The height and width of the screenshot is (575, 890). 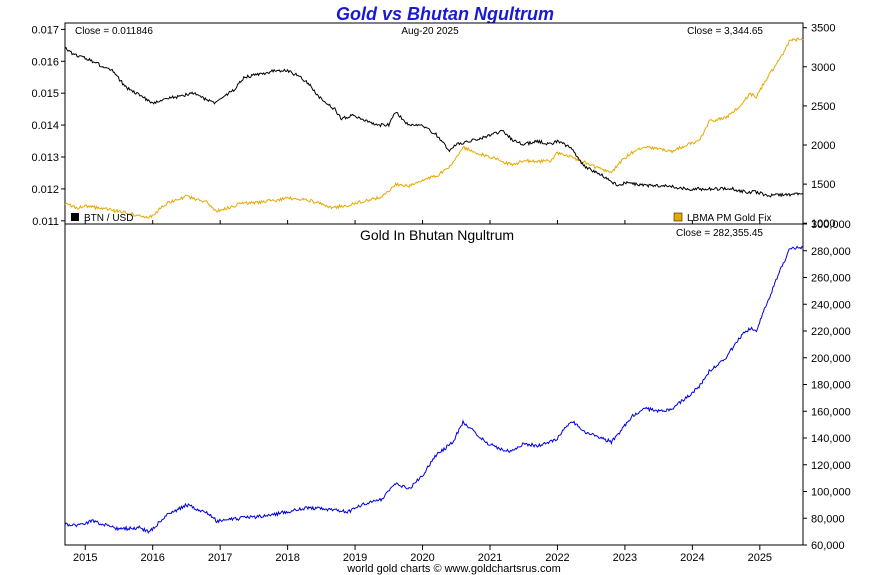 I want to click on bottom-header-right: Close = 282,355.45, so click(x=719, y=233).